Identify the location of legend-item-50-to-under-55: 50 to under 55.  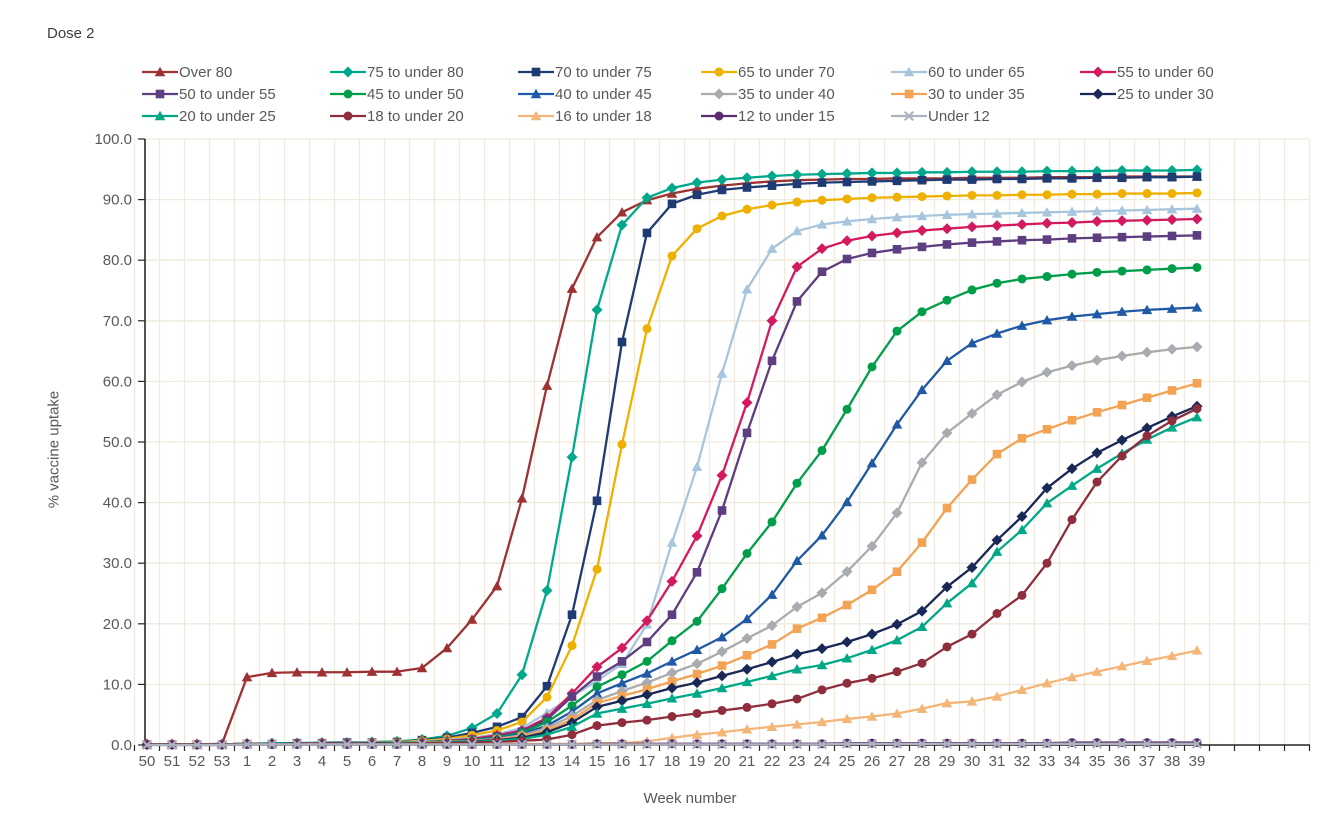
(209, 94).